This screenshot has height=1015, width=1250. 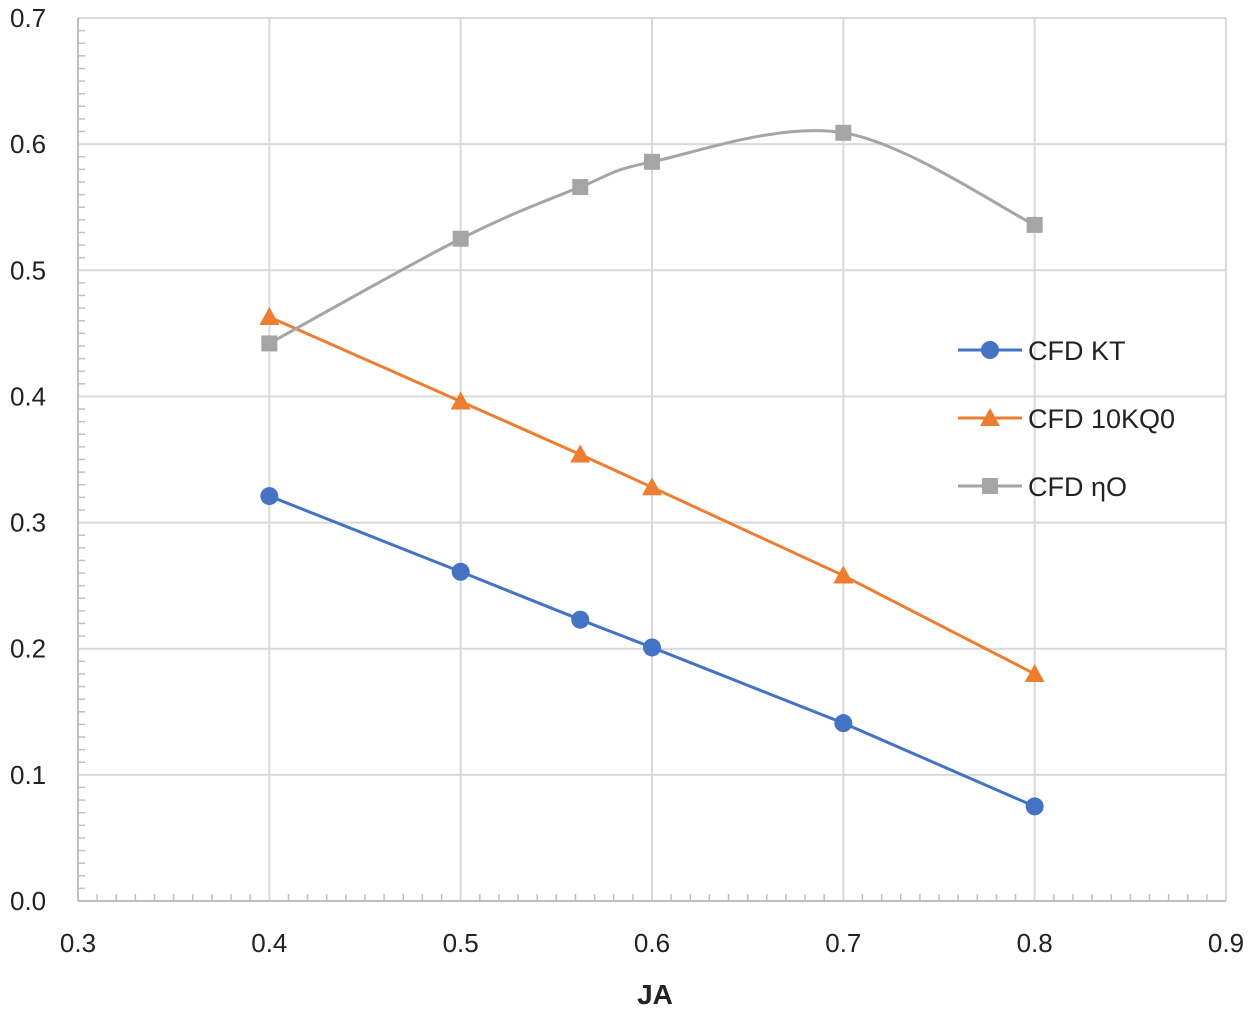 I want to click on series-square, so click(x=652, y=238).